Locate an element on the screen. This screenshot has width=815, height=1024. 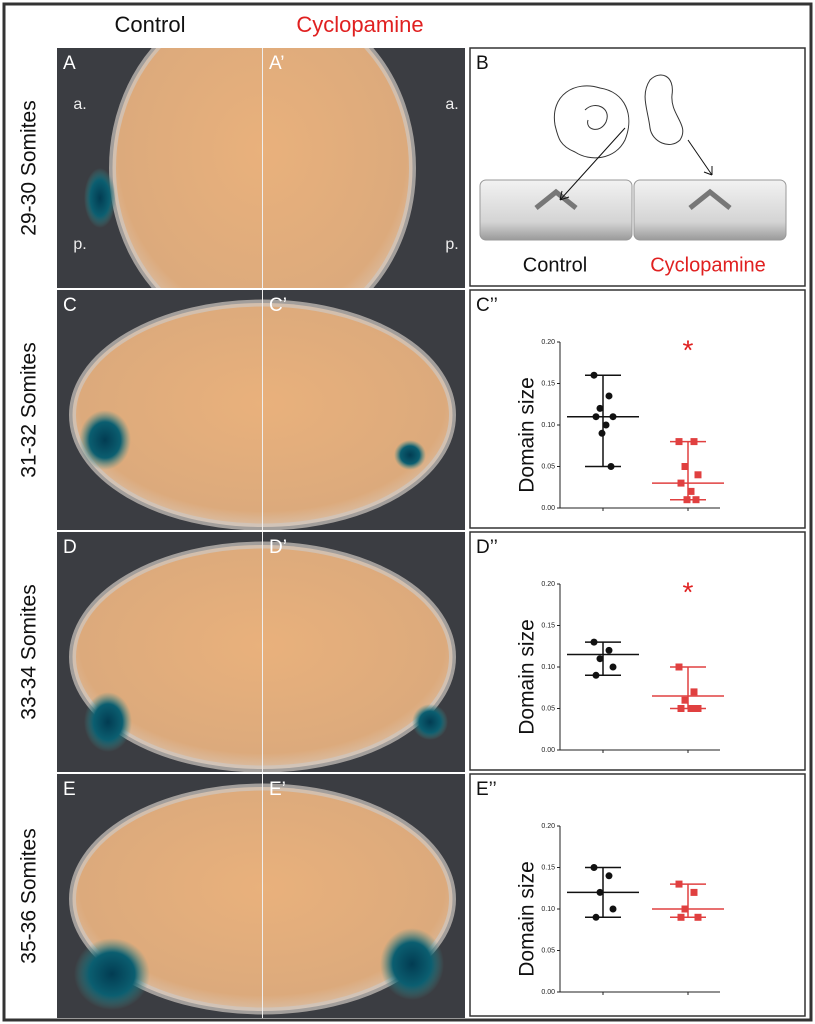
row-label: 35-36 Somites is located at coordinates (29, 895).